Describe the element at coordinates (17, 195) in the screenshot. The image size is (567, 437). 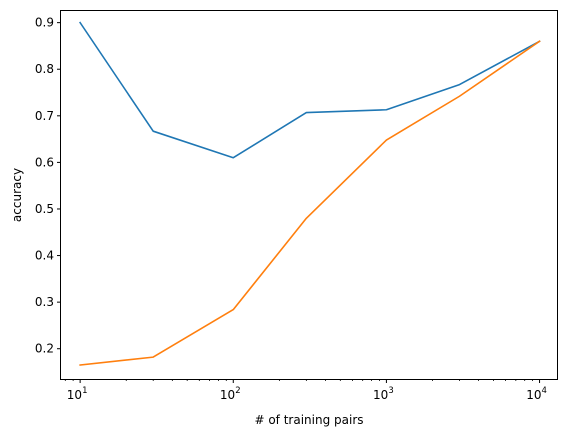
I see `y-axis-label: accuracy` at that location.